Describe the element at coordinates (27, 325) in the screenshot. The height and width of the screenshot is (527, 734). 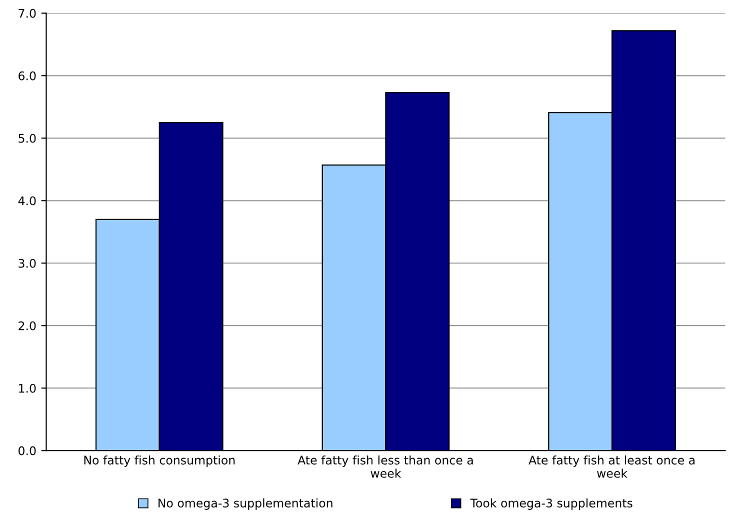
I see `y-tick-label: 2.0` at that location.